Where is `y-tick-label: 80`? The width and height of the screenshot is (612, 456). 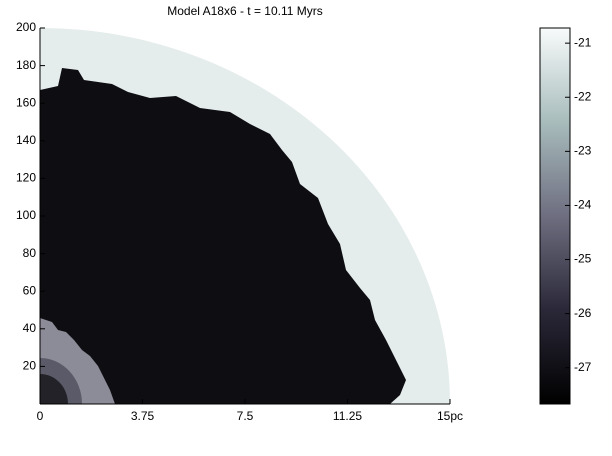 y-tick-label: 80 is located at coordinates (30, 253).